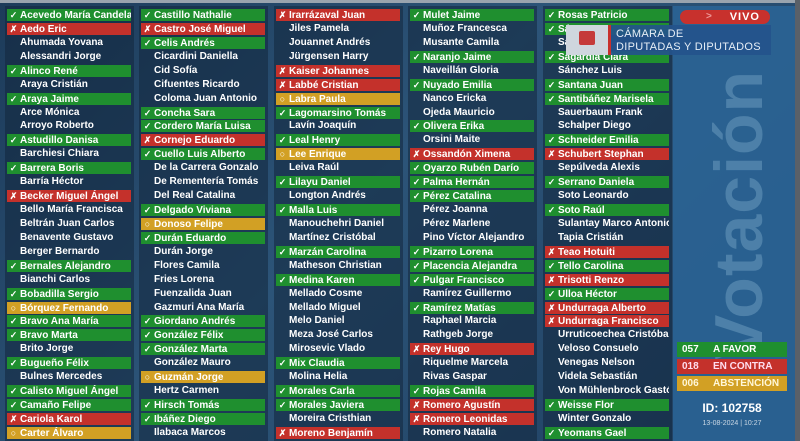 This screenshot has width=800, height=441. What do you see at coordinates (613, 391) in the screenshot?
I see `deputy-name: Von Mühlenbrock Gastón` at bounding box center [613, 391].